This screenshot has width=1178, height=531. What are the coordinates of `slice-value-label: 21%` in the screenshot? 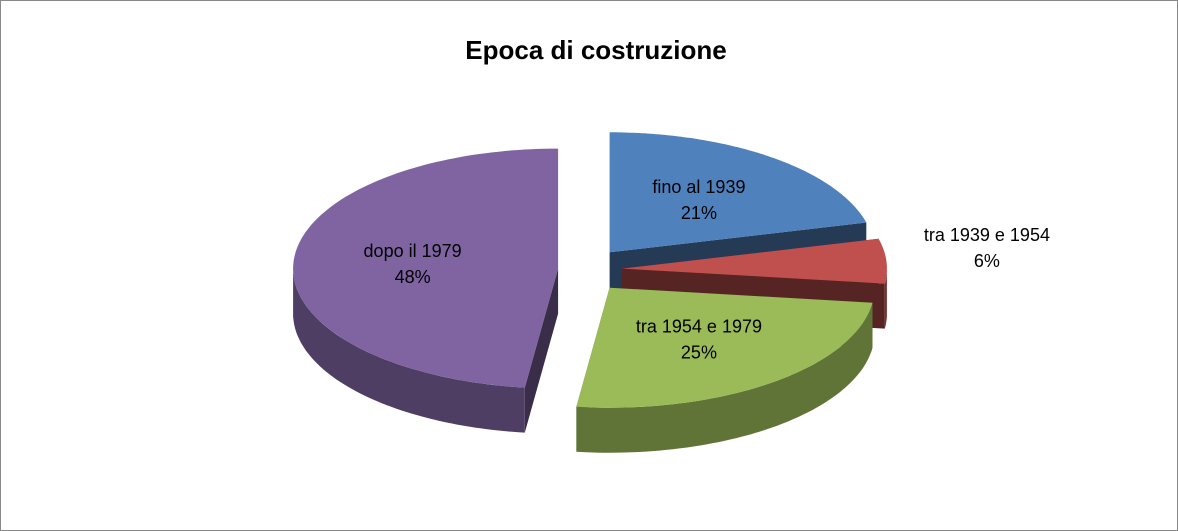 It's located at (699, 213).